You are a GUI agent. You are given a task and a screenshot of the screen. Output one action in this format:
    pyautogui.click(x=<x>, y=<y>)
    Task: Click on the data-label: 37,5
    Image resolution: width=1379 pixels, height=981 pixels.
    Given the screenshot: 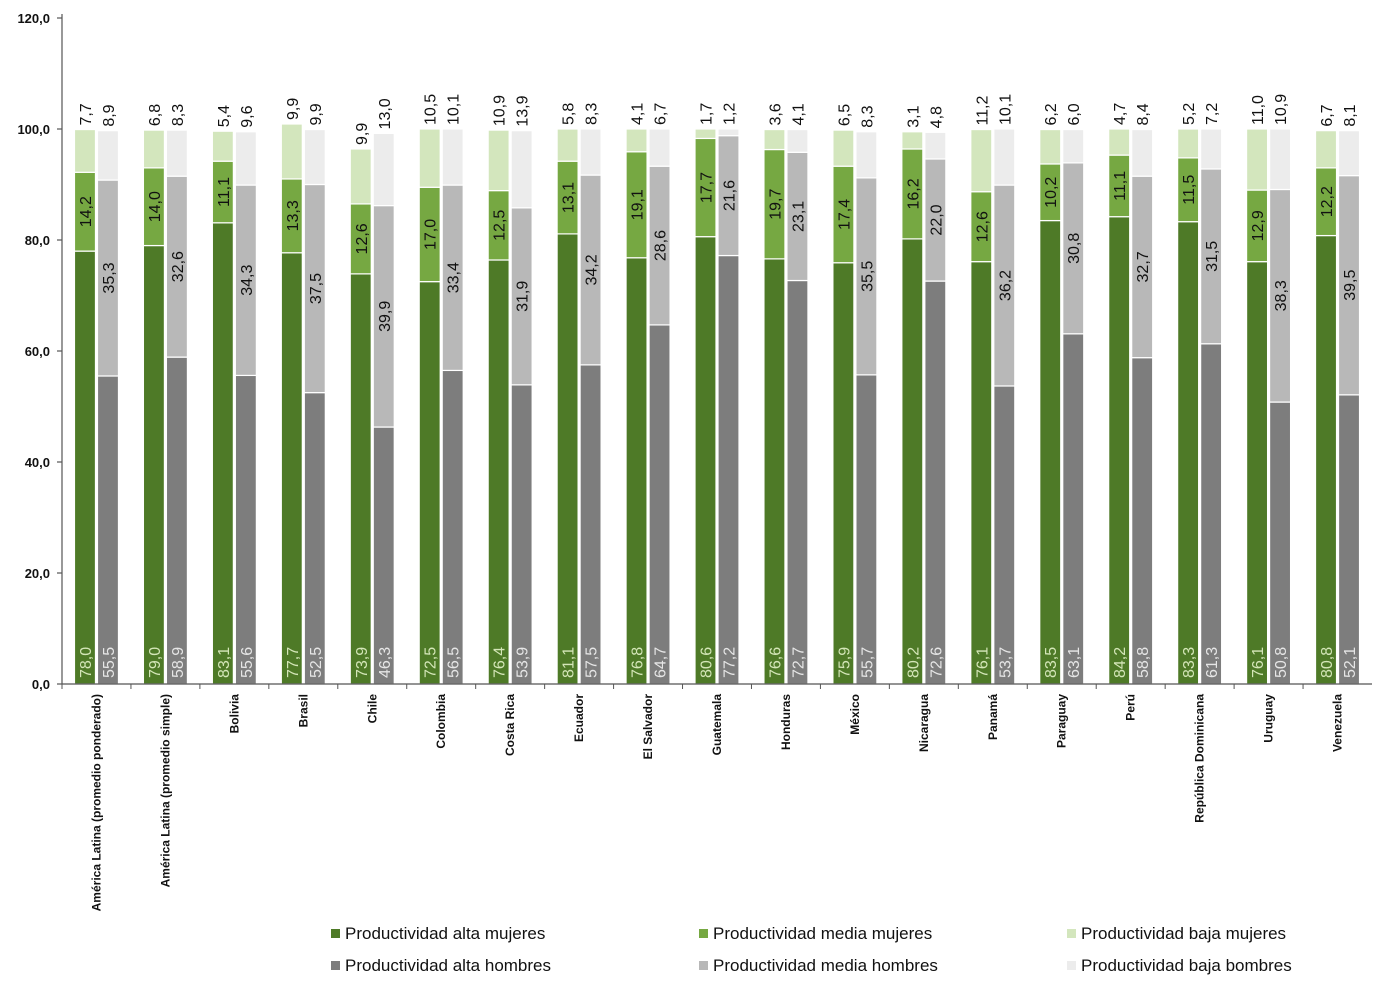 What is the action you would take?
    pyautogui.click(x=316, y=288)
    